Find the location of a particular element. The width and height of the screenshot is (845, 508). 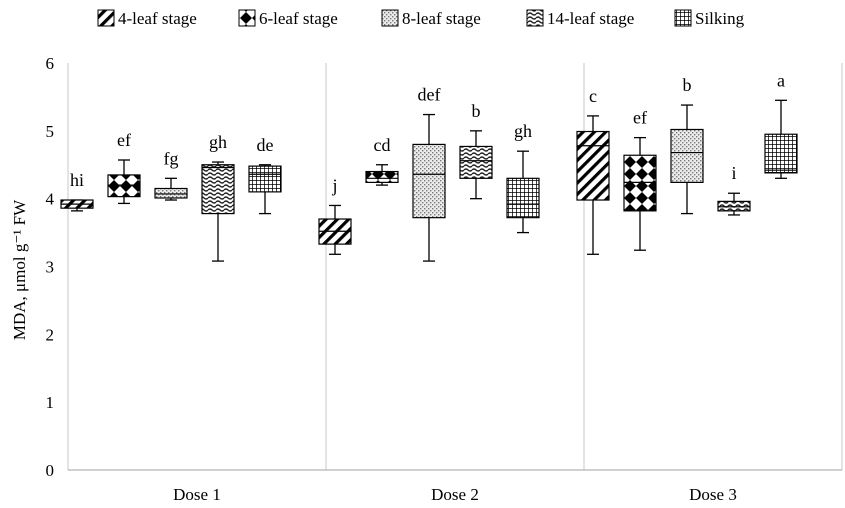

y-tick-label: 2 is located at coordinates (50, 334).